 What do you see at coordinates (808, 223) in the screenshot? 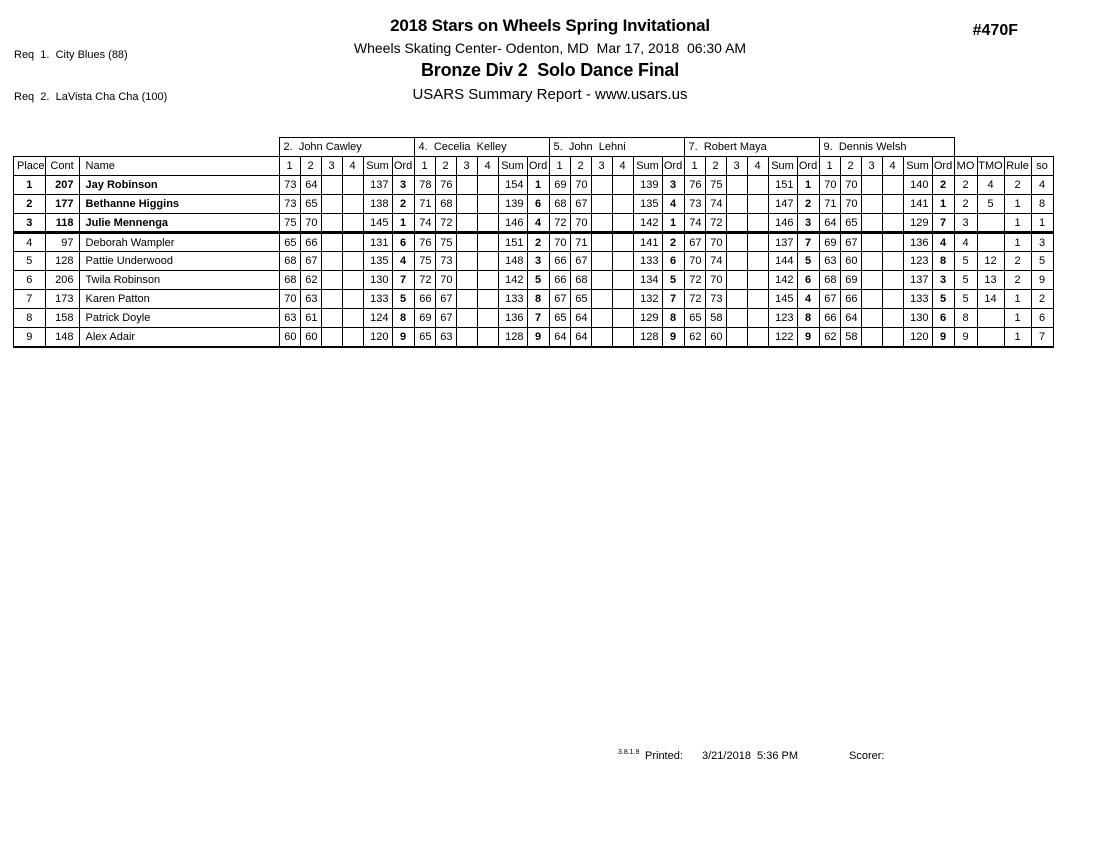
I see `judge4-ord-cell: 3` at bounding box center [808, 223].